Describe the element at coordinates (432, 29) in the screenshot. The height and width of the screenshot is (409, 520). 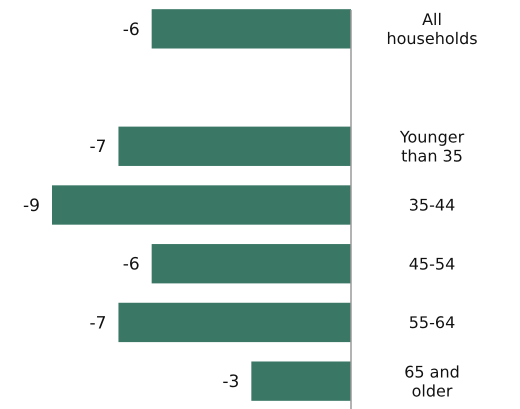
I see `y-tick-label: All households` at that location.